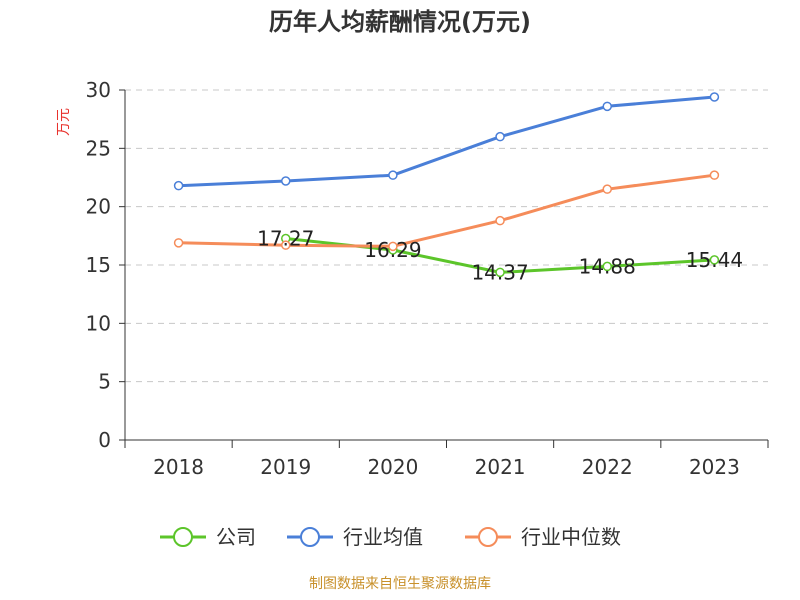 This screenshot has height=600, width=800. Describe the element at coordinates (98, 265) in the screenshot. I see `y-tick-label: 15` at that location.